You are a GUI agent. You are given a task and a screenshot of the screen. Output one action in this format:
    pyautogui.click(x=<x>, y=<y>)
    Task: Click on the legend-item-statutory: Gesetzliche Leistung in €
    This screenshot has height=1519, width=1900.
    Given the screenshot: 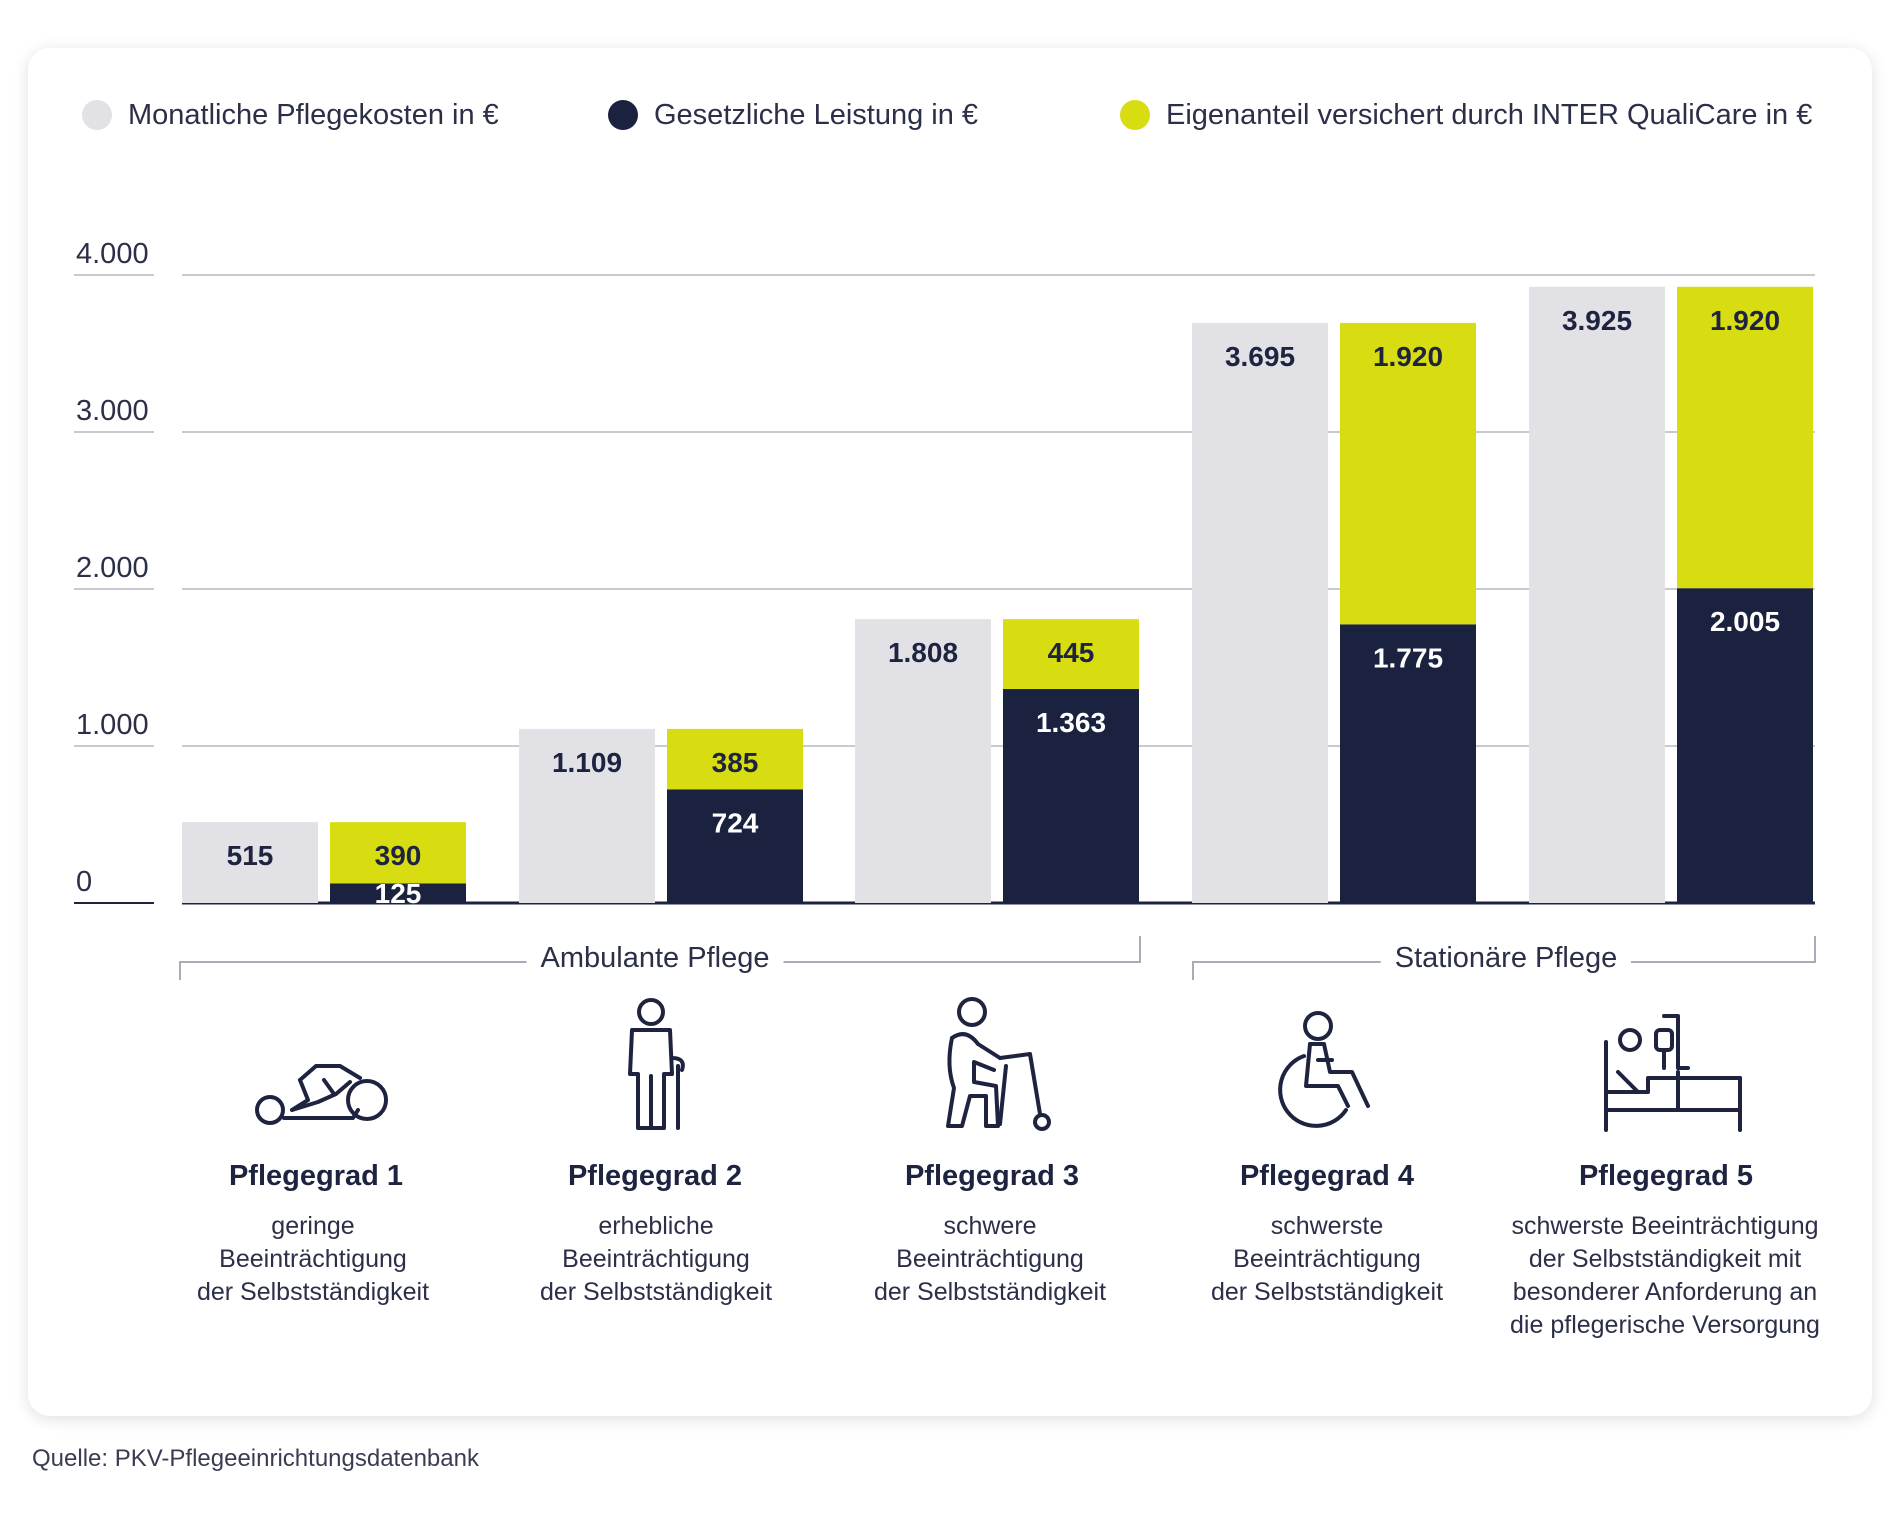 What is the action you would take?
    pyautogui.click(x=793, y=115)
    